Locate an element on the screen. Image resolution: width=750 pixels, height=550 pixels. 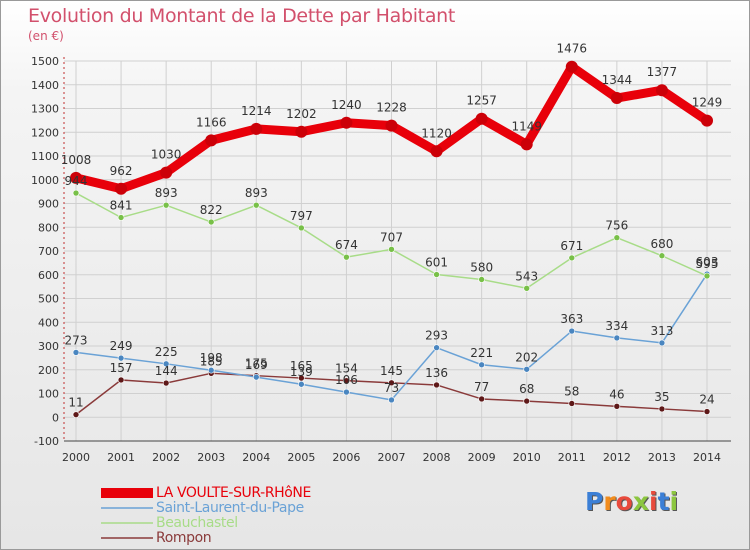
x-tick-label: 2009 is located at coordinates (482, 457).